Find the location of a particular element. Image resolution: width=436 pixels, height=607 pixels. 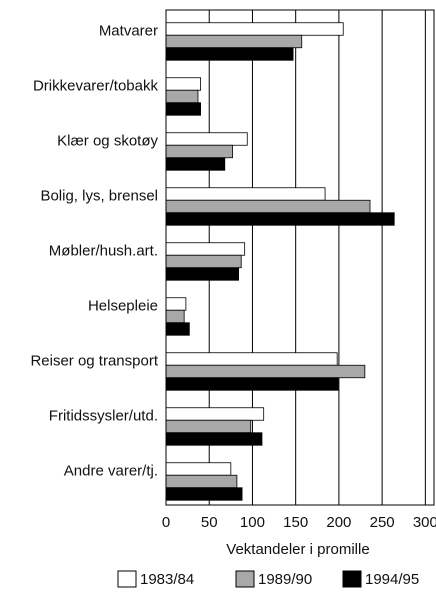

y-tick-label: Reiser og transport is located at coordinates (94, 360).